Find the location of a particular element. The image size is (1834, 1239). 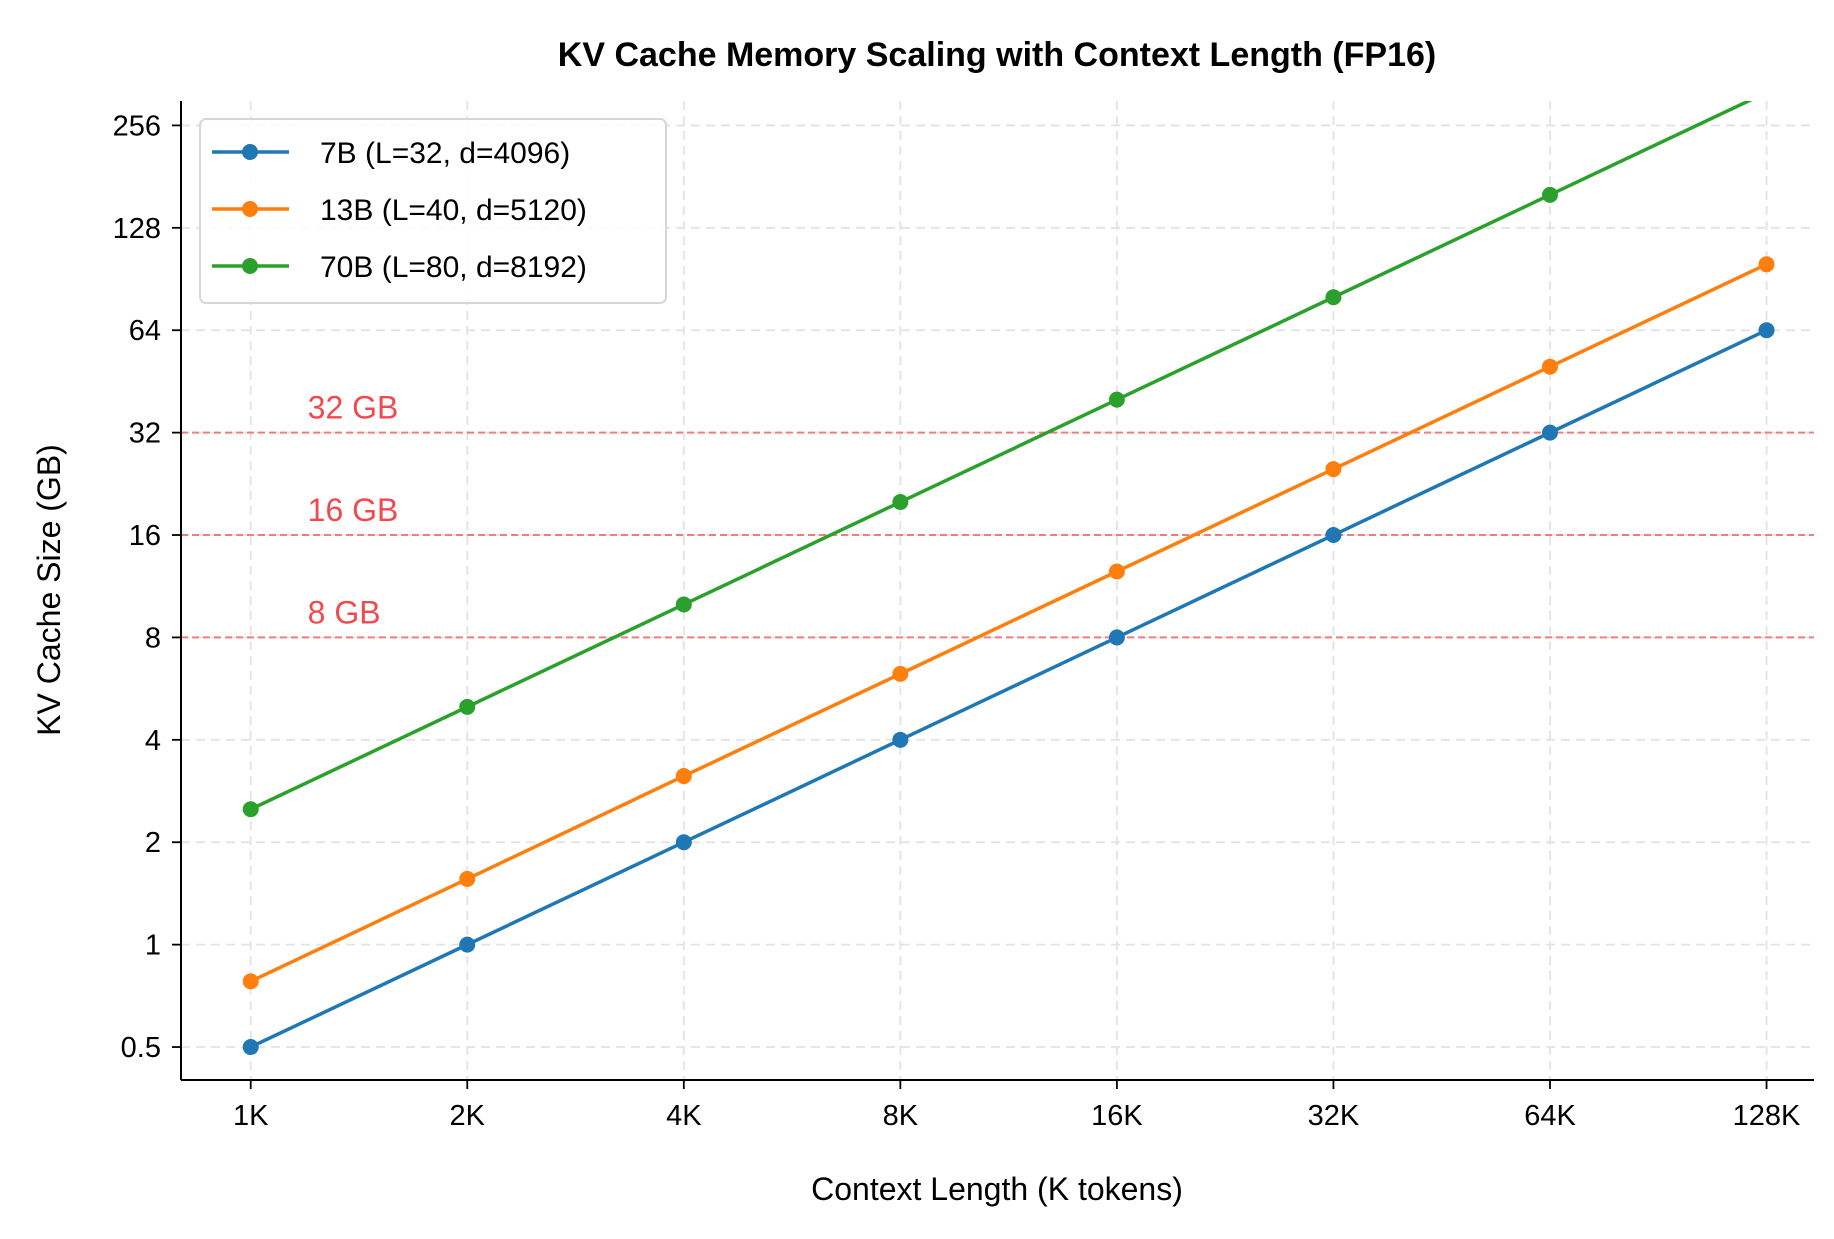

x-tick-label: 128K is located at coordinates (1767, 1116).